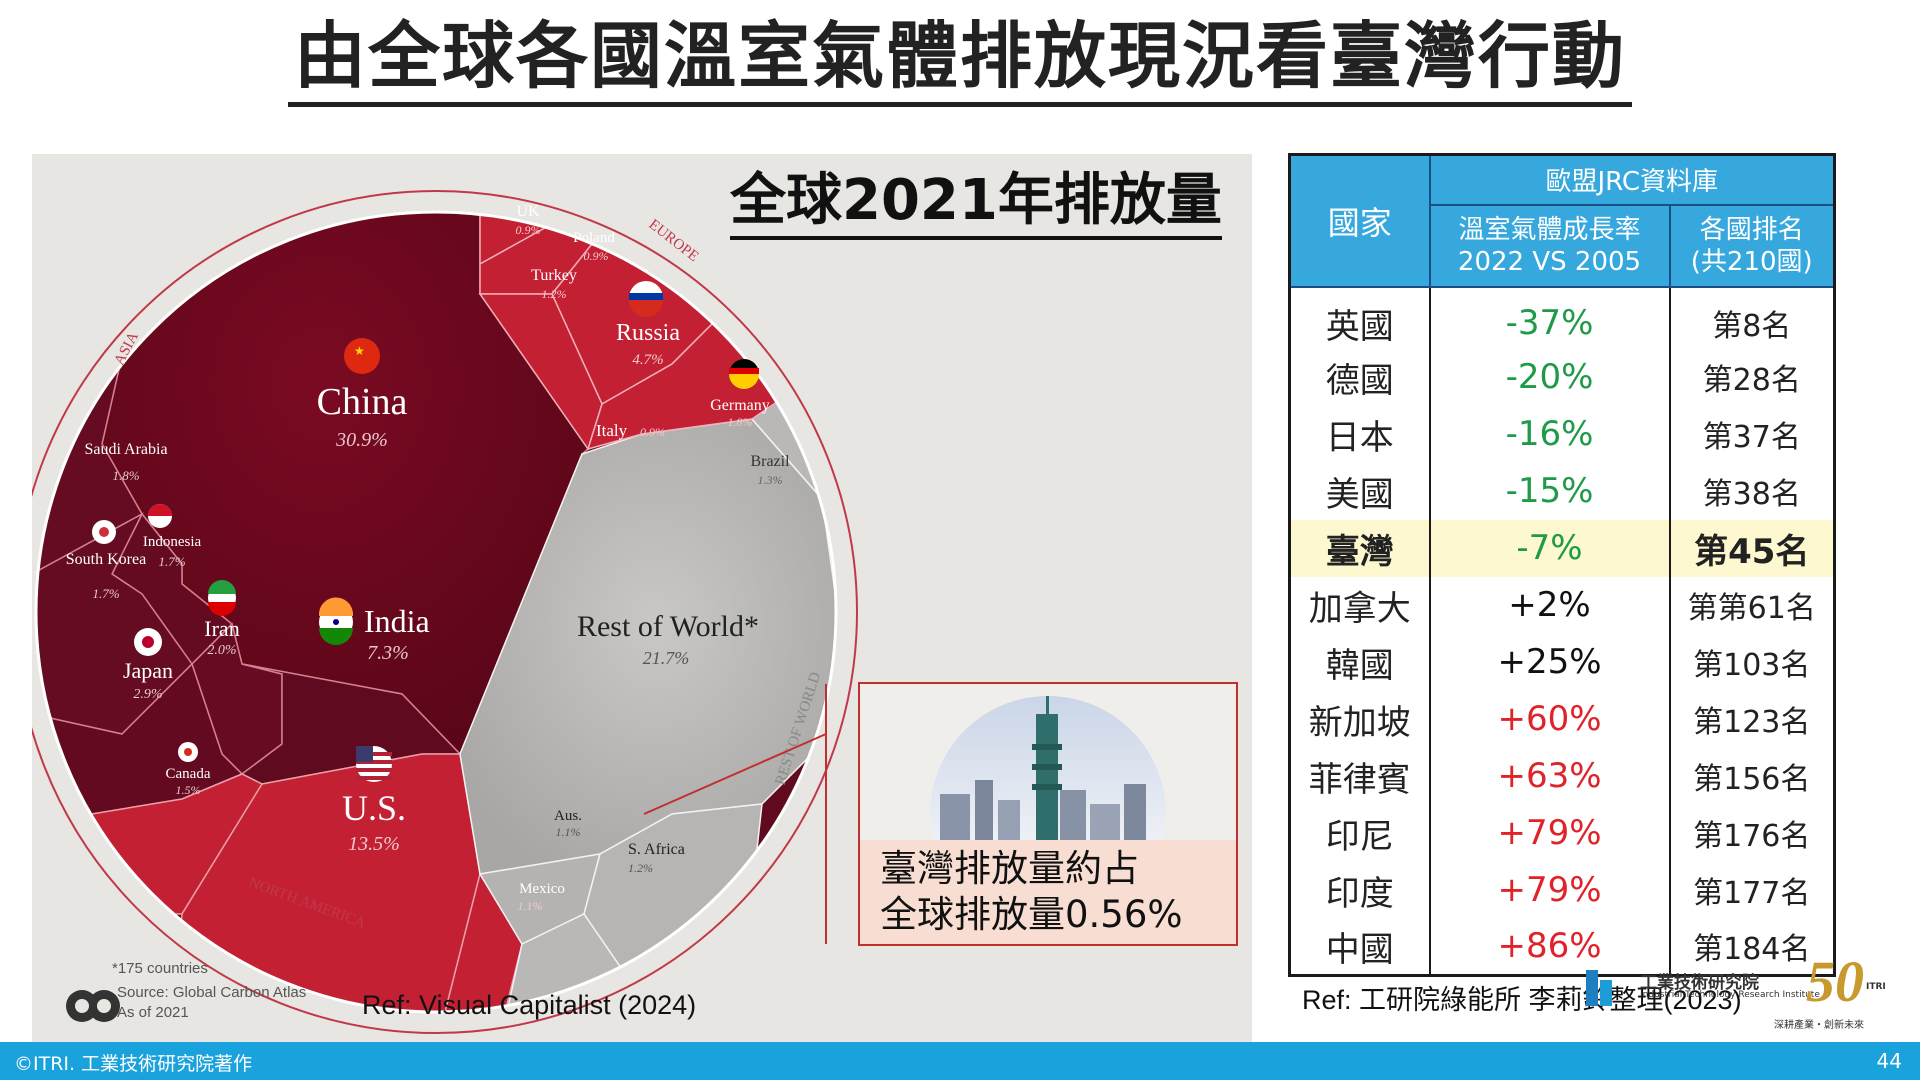  Describe the element at coordinates (1752, 491) in the screenshot. I see `cell-rank: 第38名` at that location.